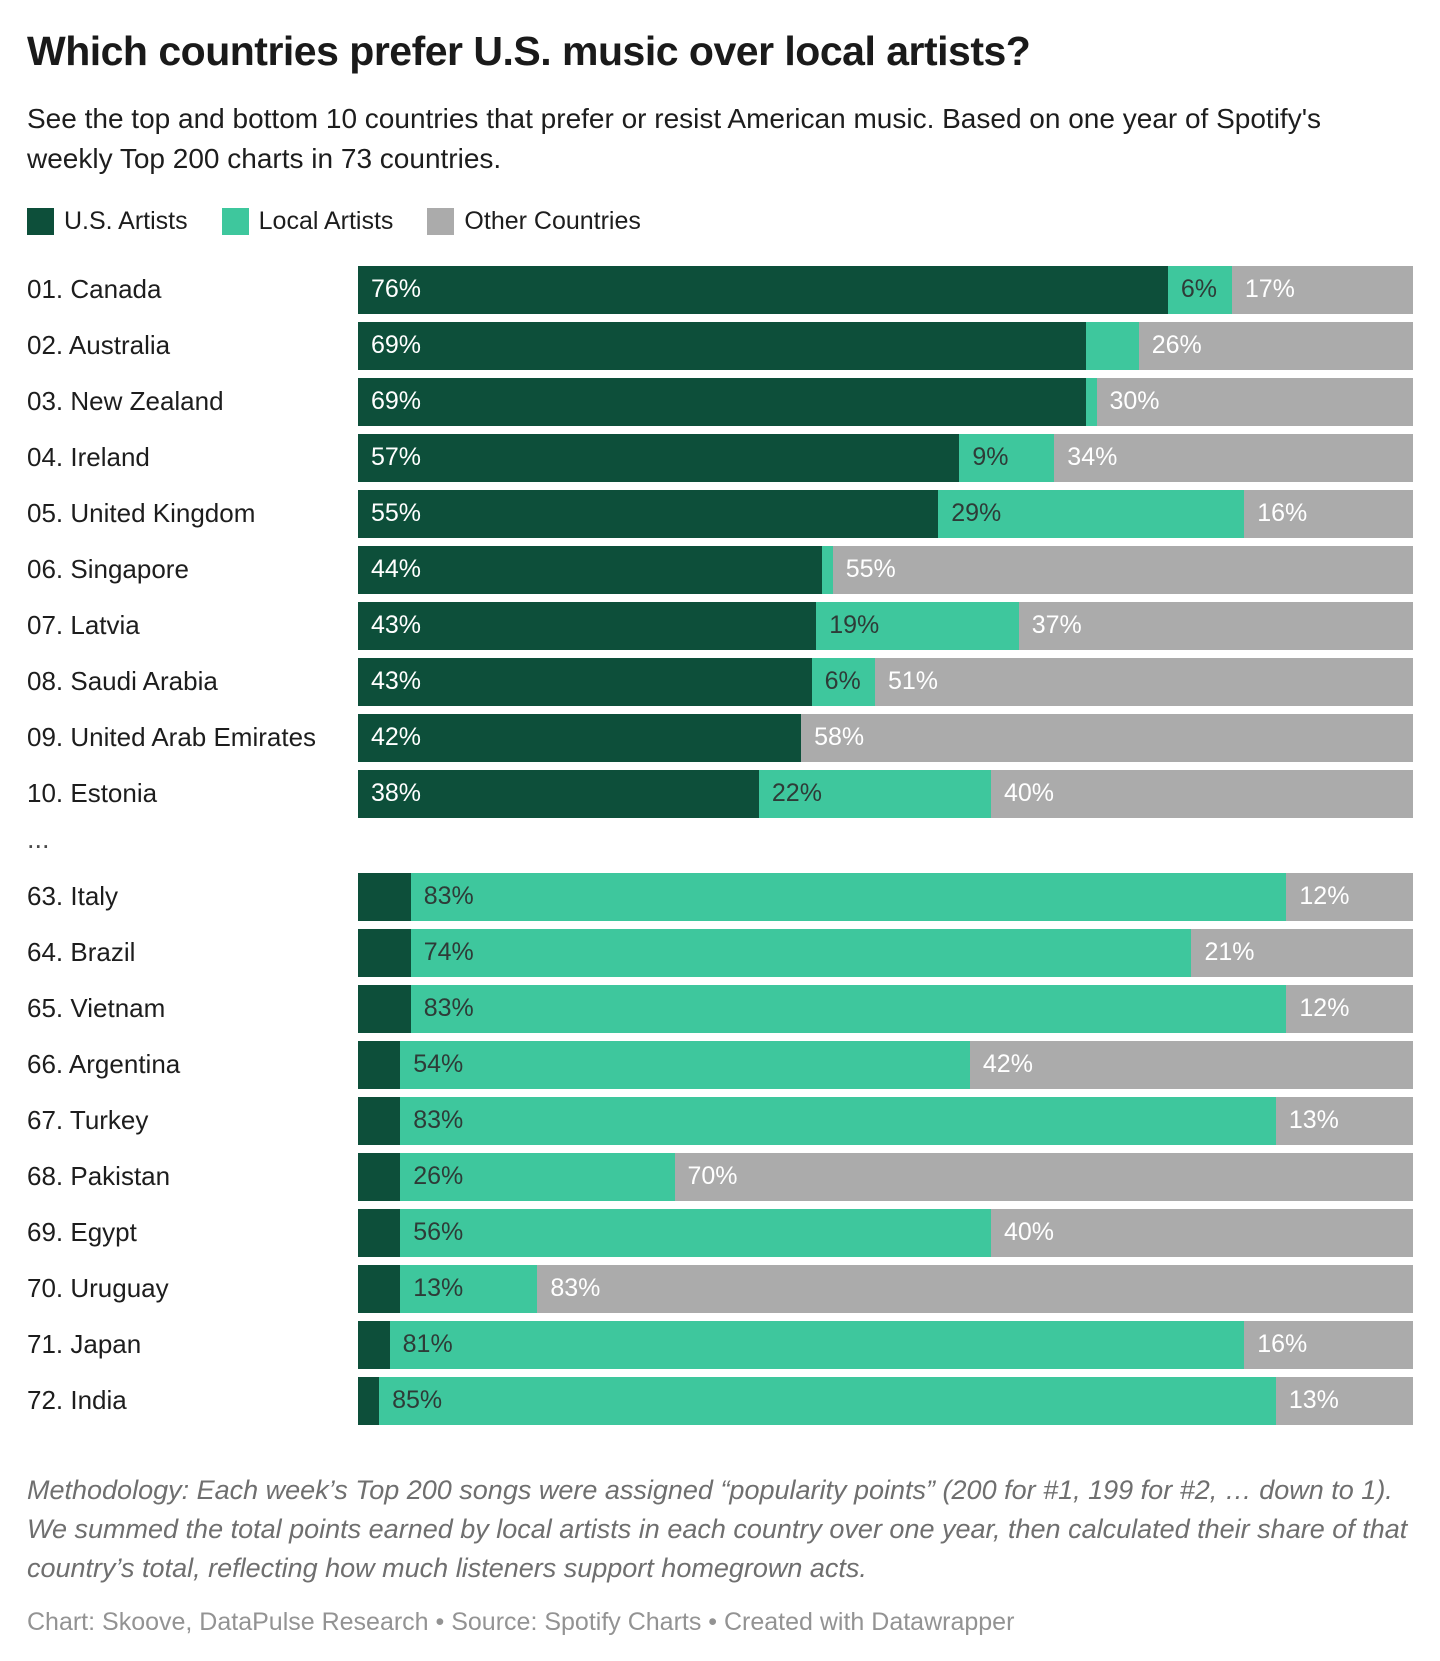 The width and height of the screenshot is (1440, 1661). I want to click on bar-segment-local-artists: 56%, so click(695, 1232).